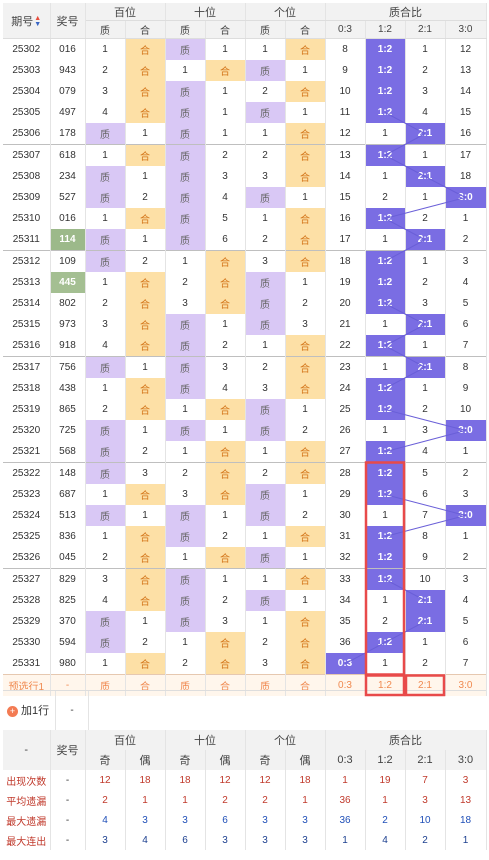 The height and width of the screenshot is (860, 489). Describe the element at coordinates (68, 49) in the screenshot. I see `prize-cell: 016` at that location.